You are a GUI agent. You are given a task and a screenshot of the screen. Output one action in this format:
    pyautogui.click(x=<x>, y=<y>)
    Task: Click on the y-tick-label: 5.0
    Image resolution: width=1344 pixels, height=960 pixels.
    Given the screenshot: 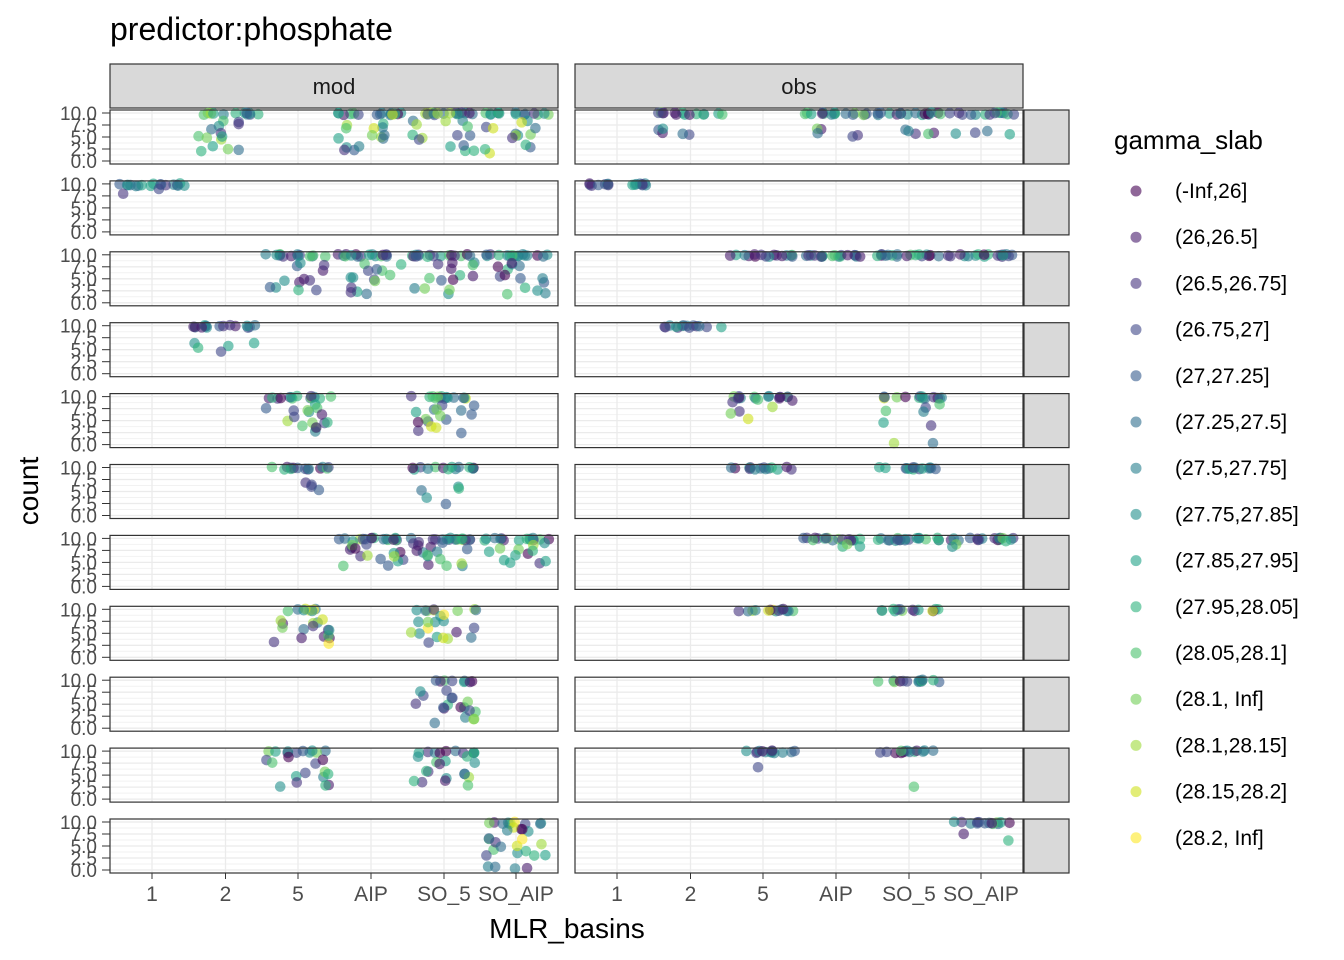 What is the action you would take?
    pyautogui.click(x=84, y=847)
    